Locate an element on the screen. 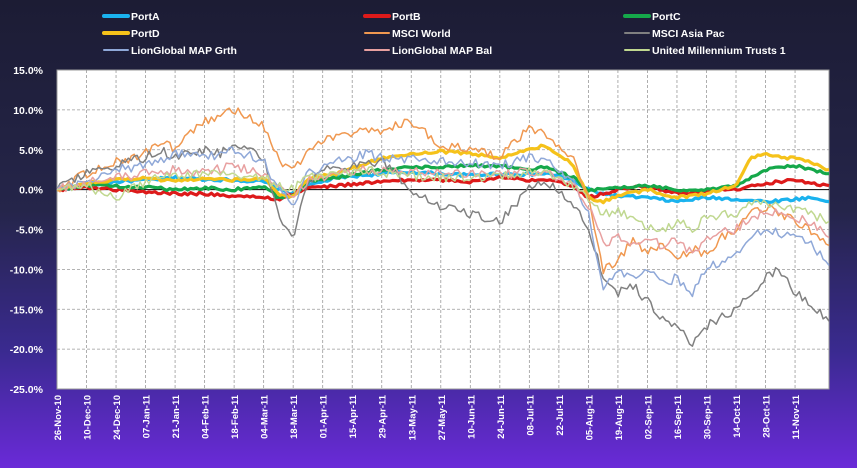  legend-label: PortB is located at coordinates (406, 17).